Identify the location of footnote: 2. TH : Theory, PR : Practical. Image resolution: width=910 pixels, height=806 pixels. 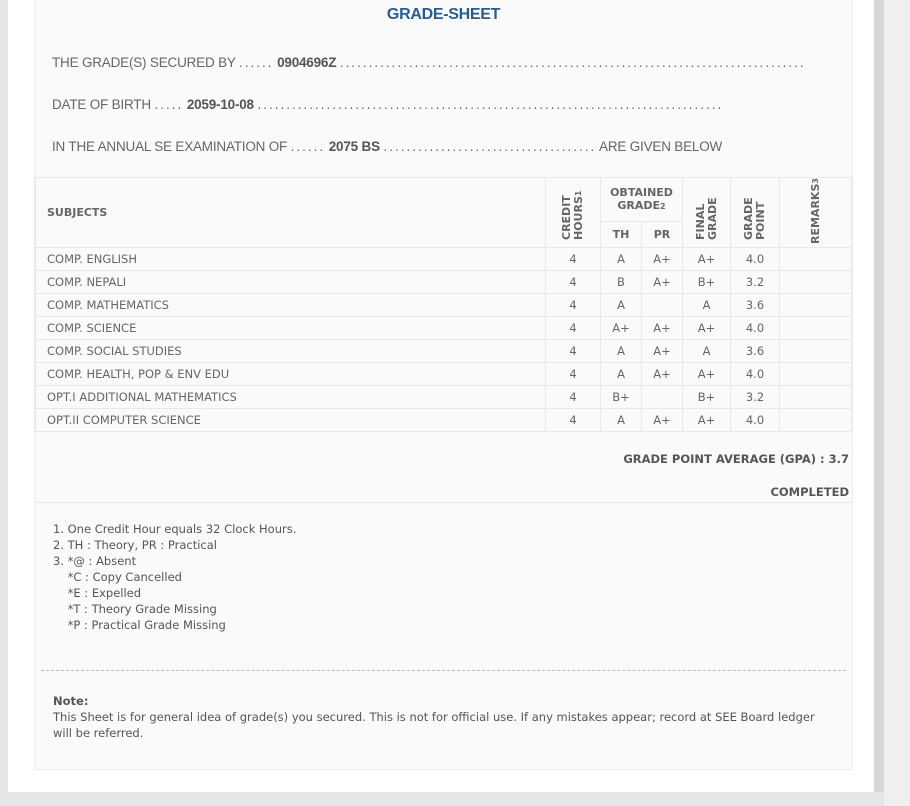
(135, 545).